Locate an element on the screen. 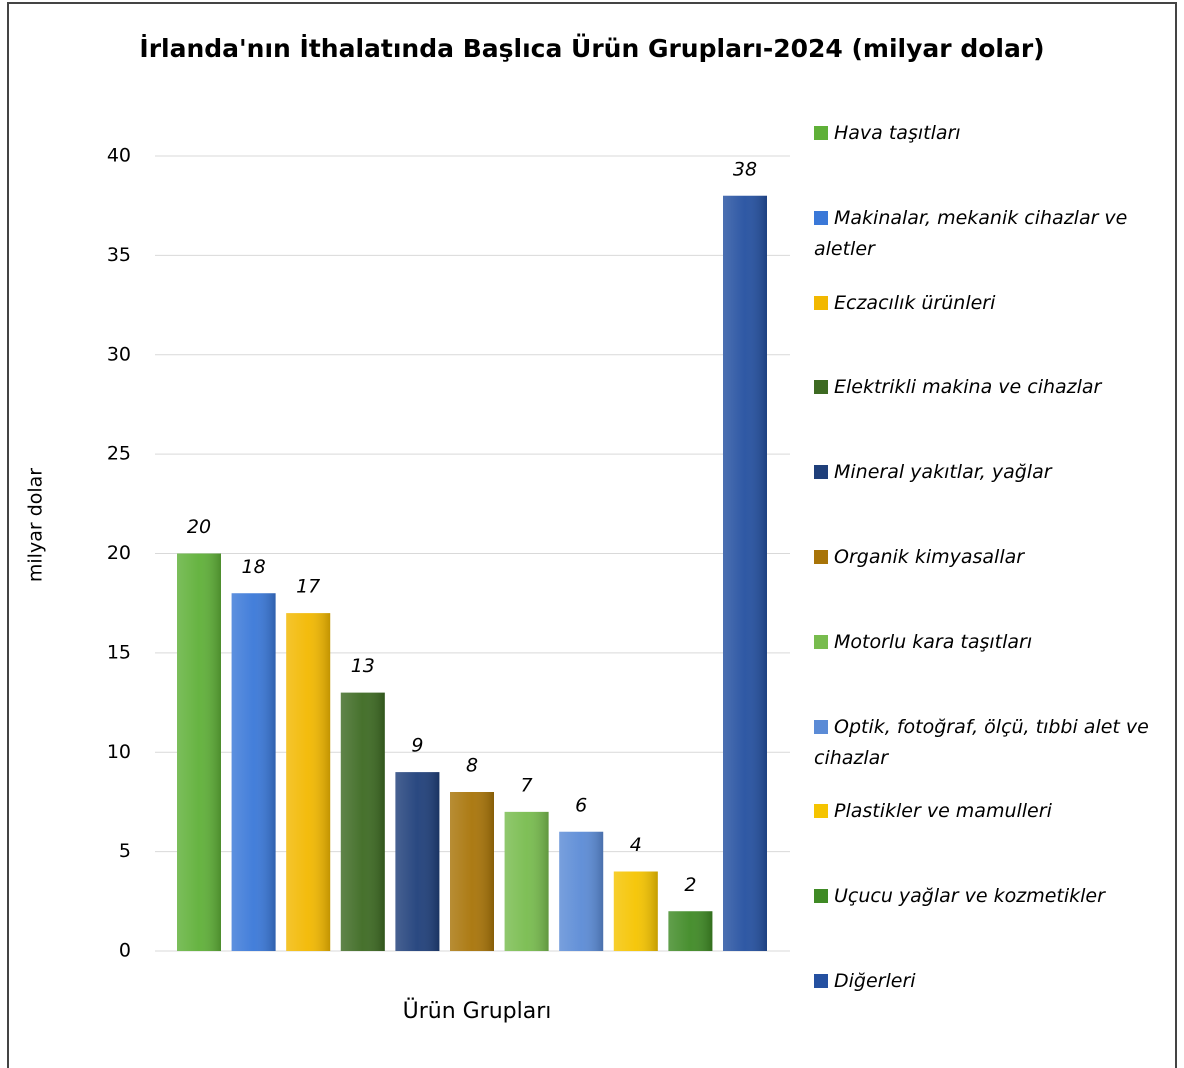 The height and width of the screenshot is (1068, 1184). data-label: 8 is located at coordinates (472, 766).